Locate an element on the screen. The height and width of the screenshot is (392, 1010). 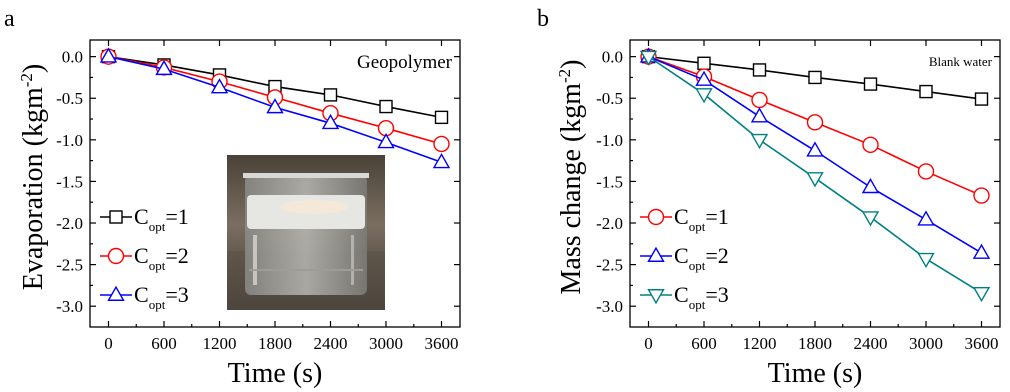
y-axis-title: Evaporation (kgm-2) is located at coordinates (33, 177).